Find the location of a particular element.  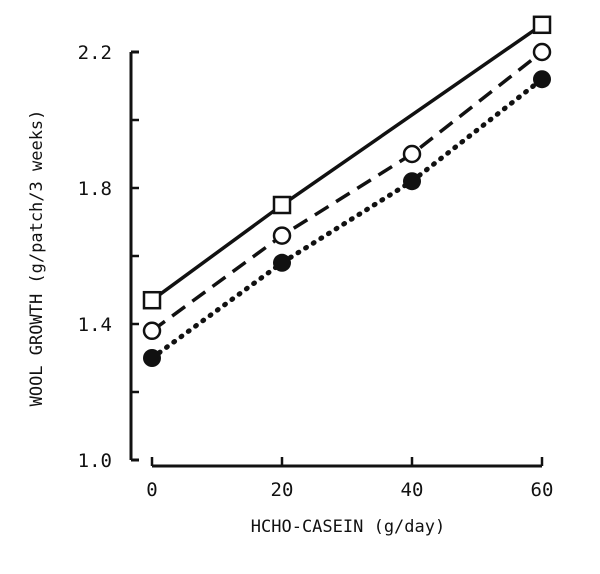

y-tick-label: 1.8 is located at coordinates (95, 189).